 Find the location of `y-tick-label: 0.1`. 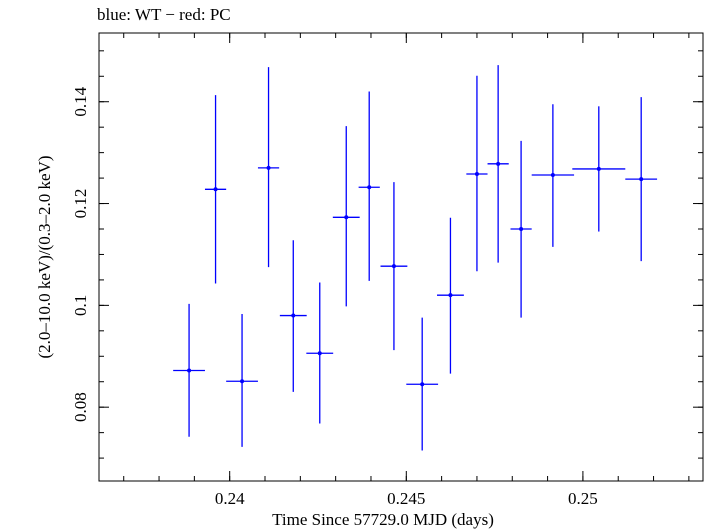

y-tick-label: 0.1 is located at coordinates (80, 305).